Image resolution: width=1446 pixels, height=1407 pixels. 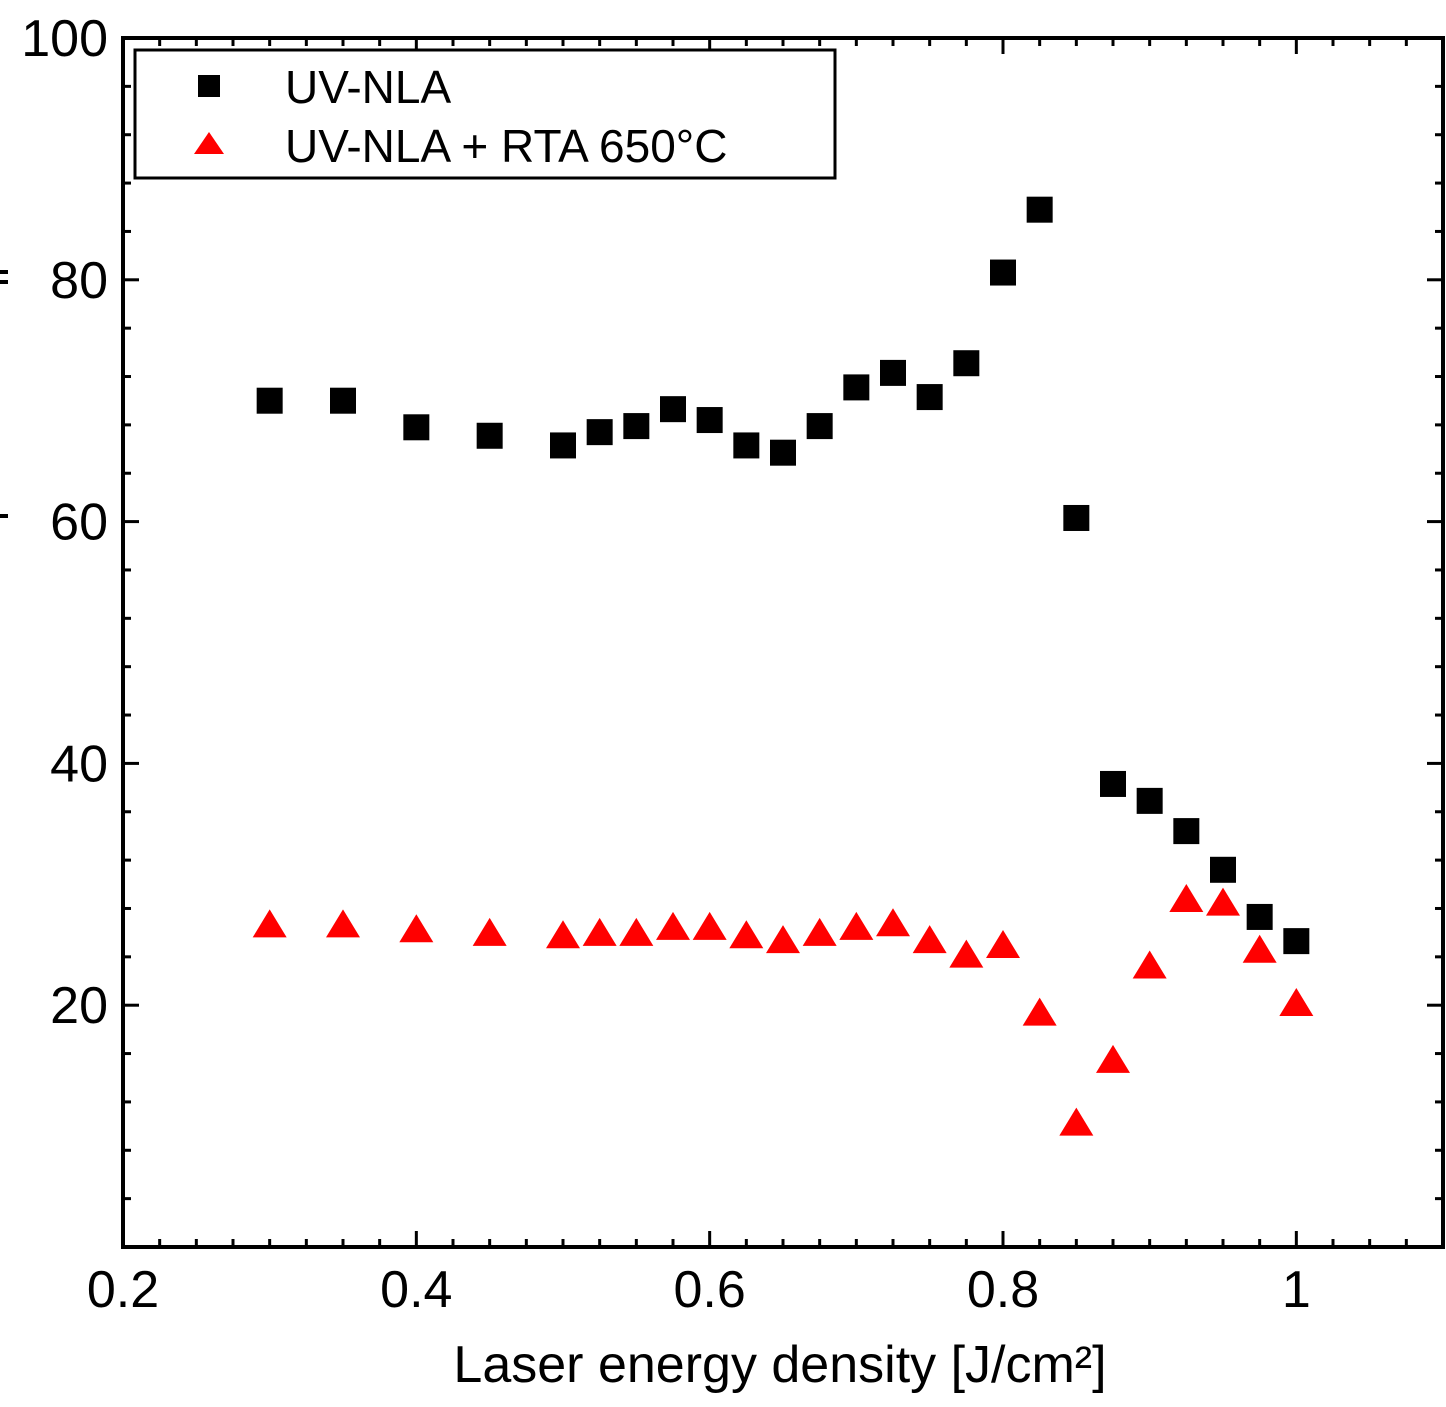 I want to click on legend: UV-NLA UV-NLA + RTA 650°C, so click(x=485, y=114).